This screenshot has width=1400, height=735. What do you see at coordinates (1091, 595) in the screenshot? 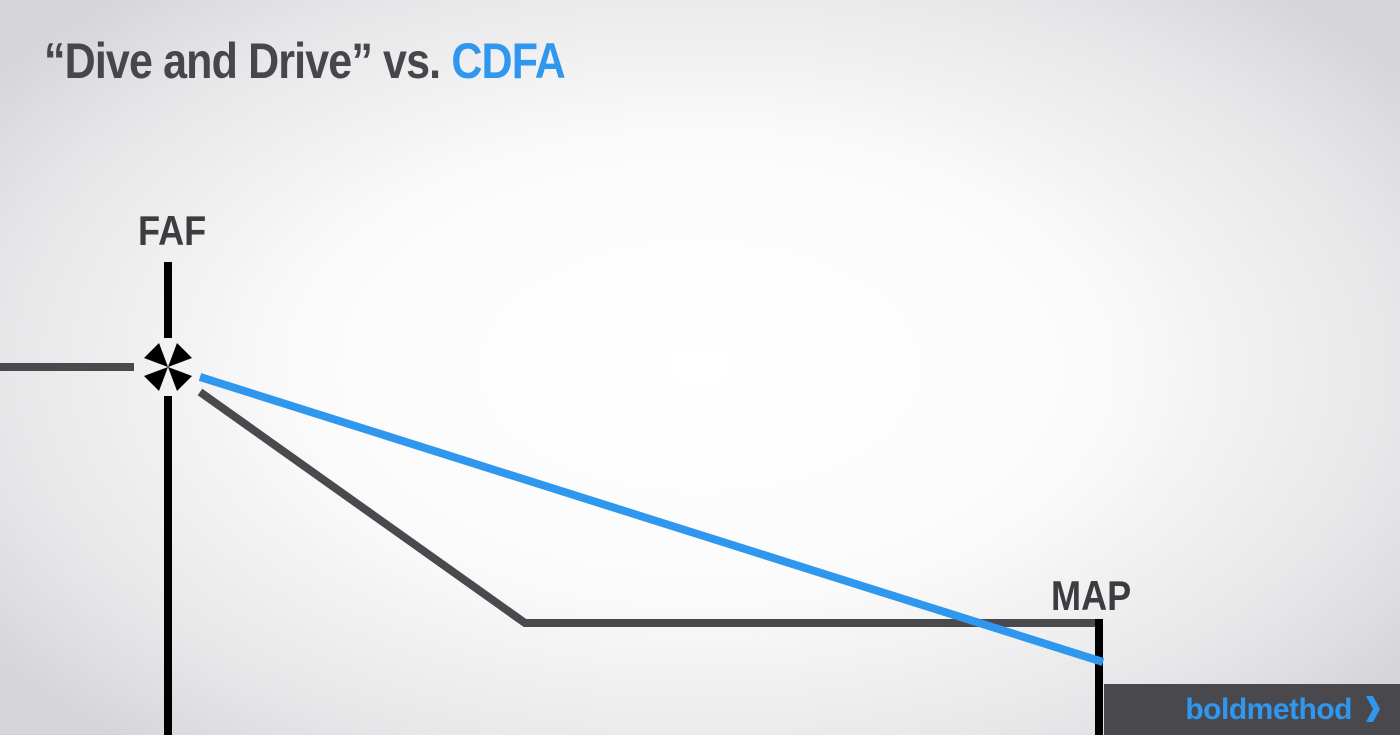
I see `map-label: MAP` at bounding box center [1091, 595].